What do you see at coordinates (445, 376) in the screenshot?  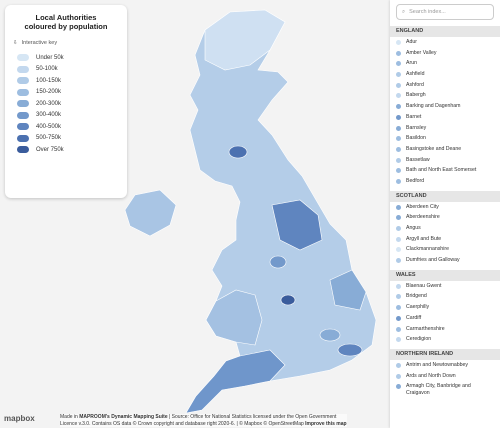 I see `index-item: Ards and North Down` at bounding box center [445, 376].